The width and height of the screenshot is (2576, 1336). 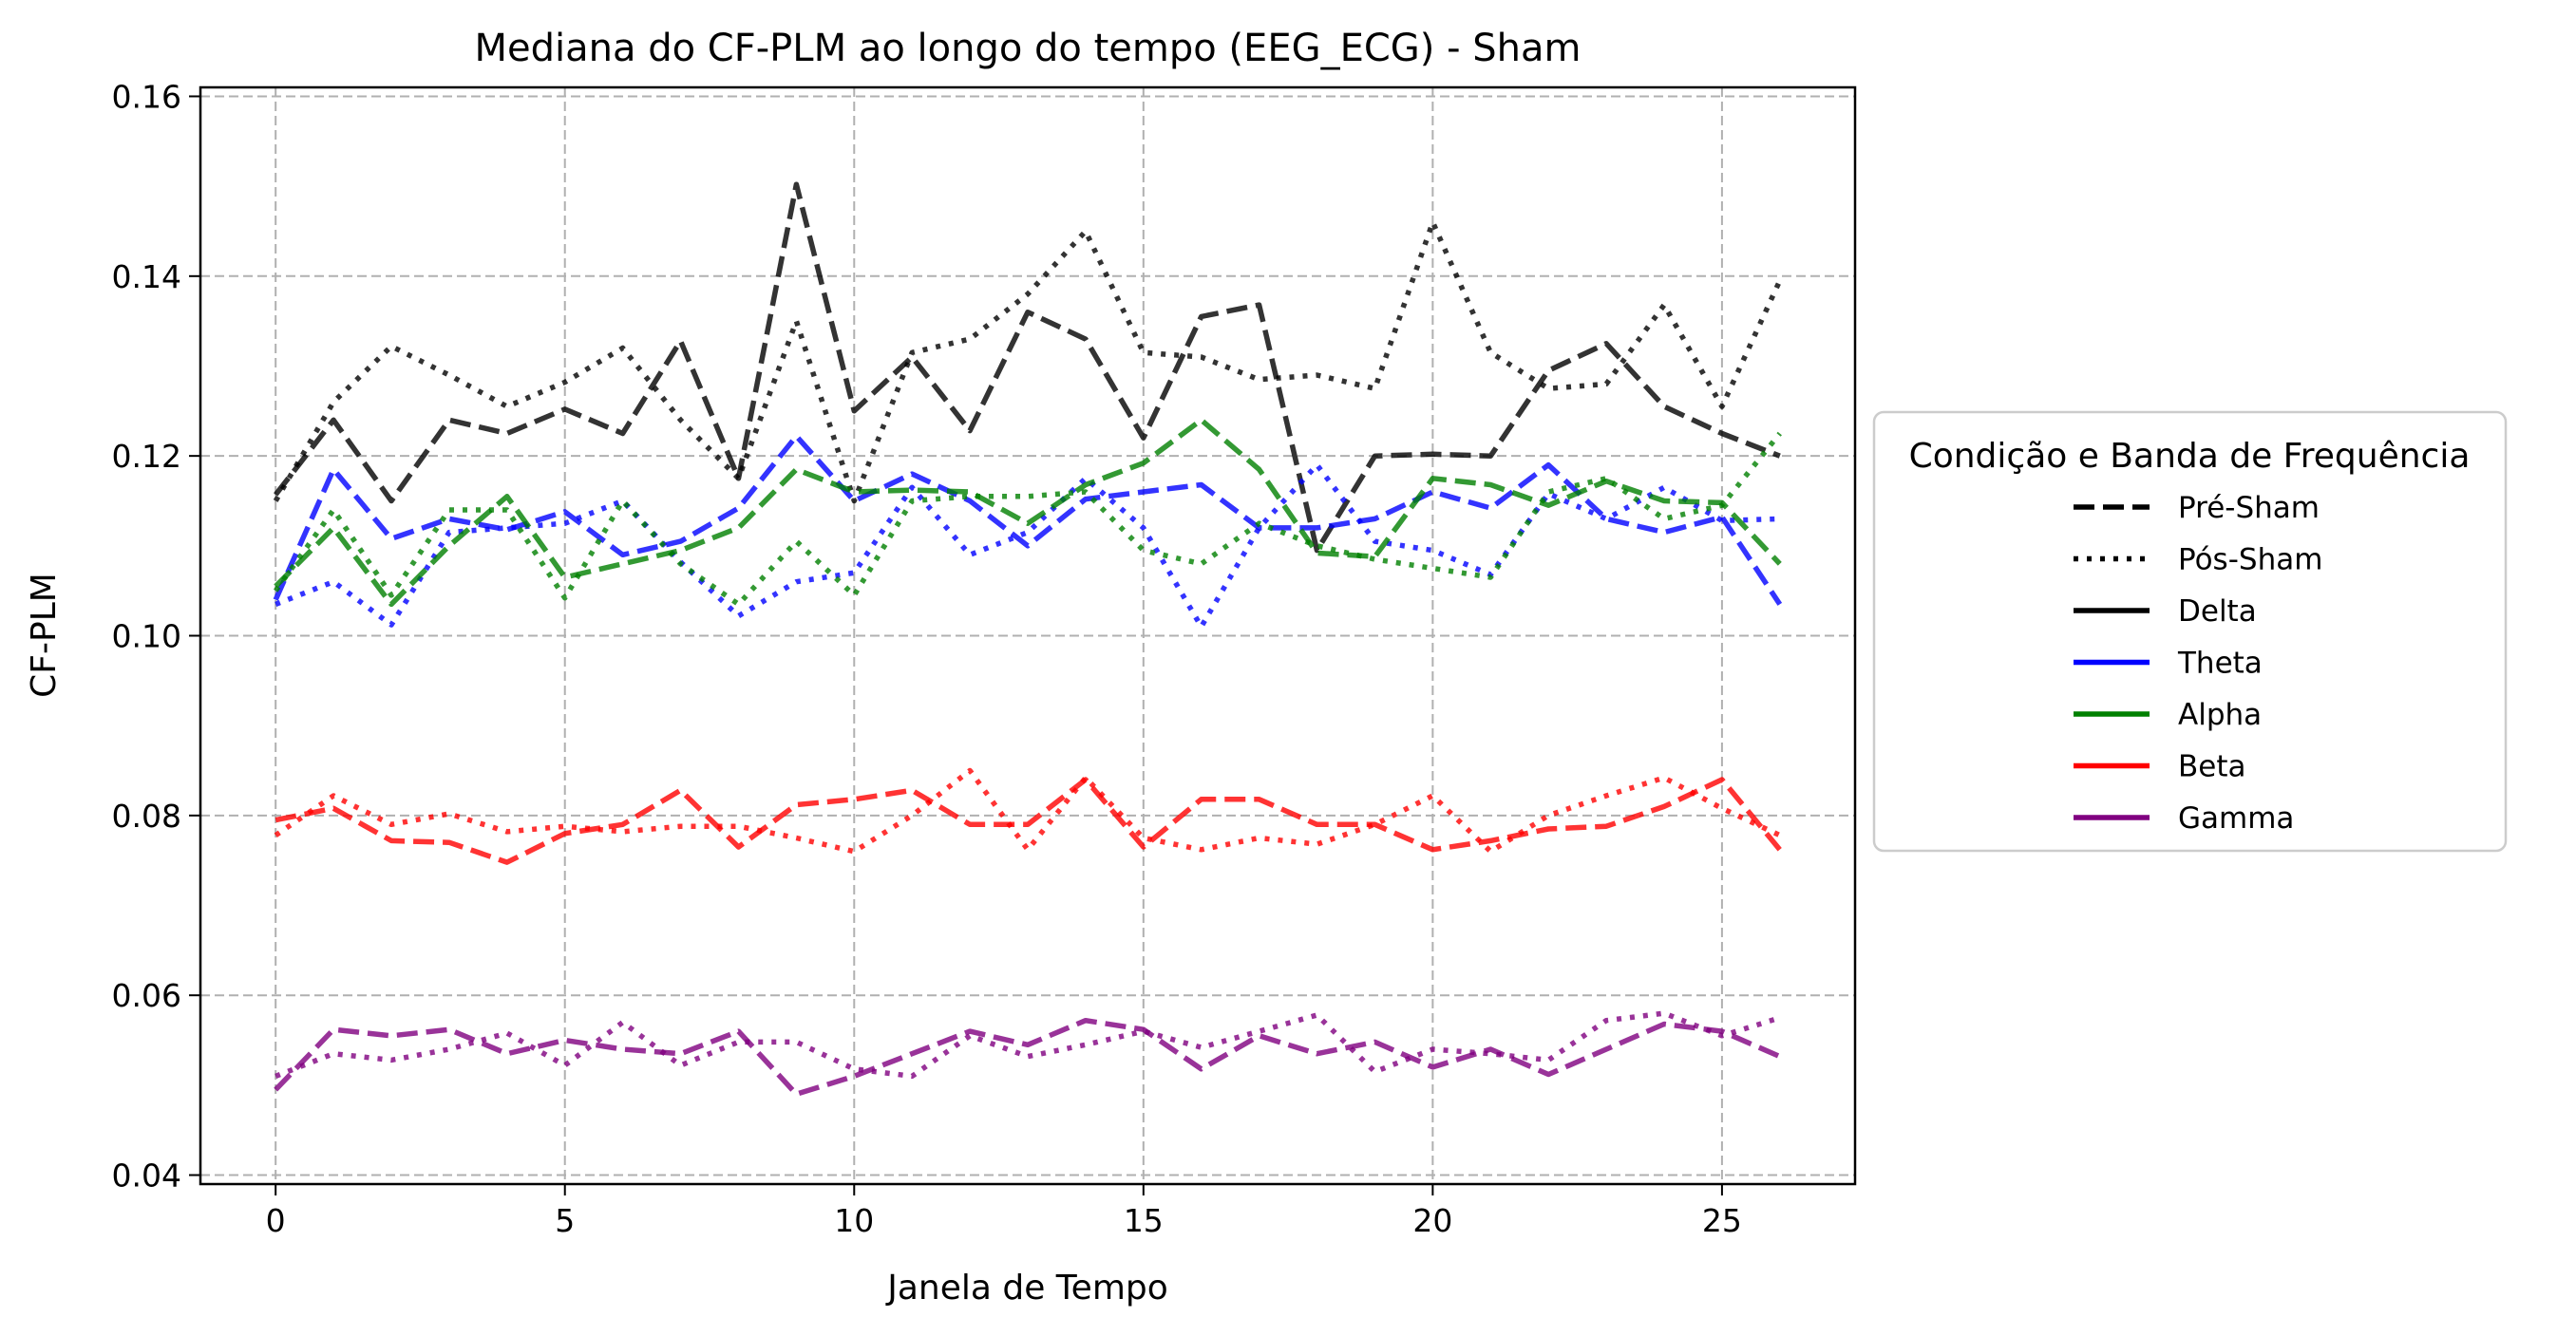 I want to click on series-line-delta-pos-sham, so click(x=1028, y=361).